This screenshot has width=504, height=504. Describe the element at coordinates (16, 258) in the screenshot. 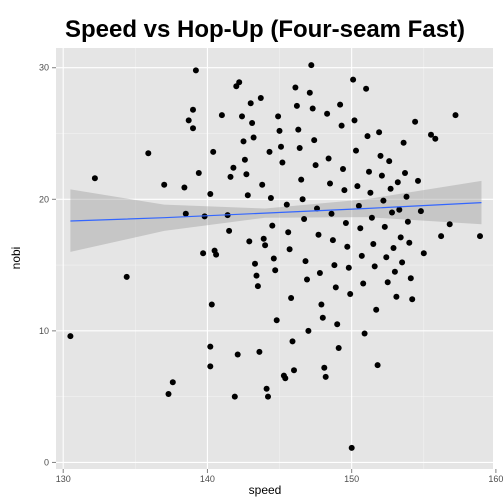

I see `y-axis-title: nobi` at that location.